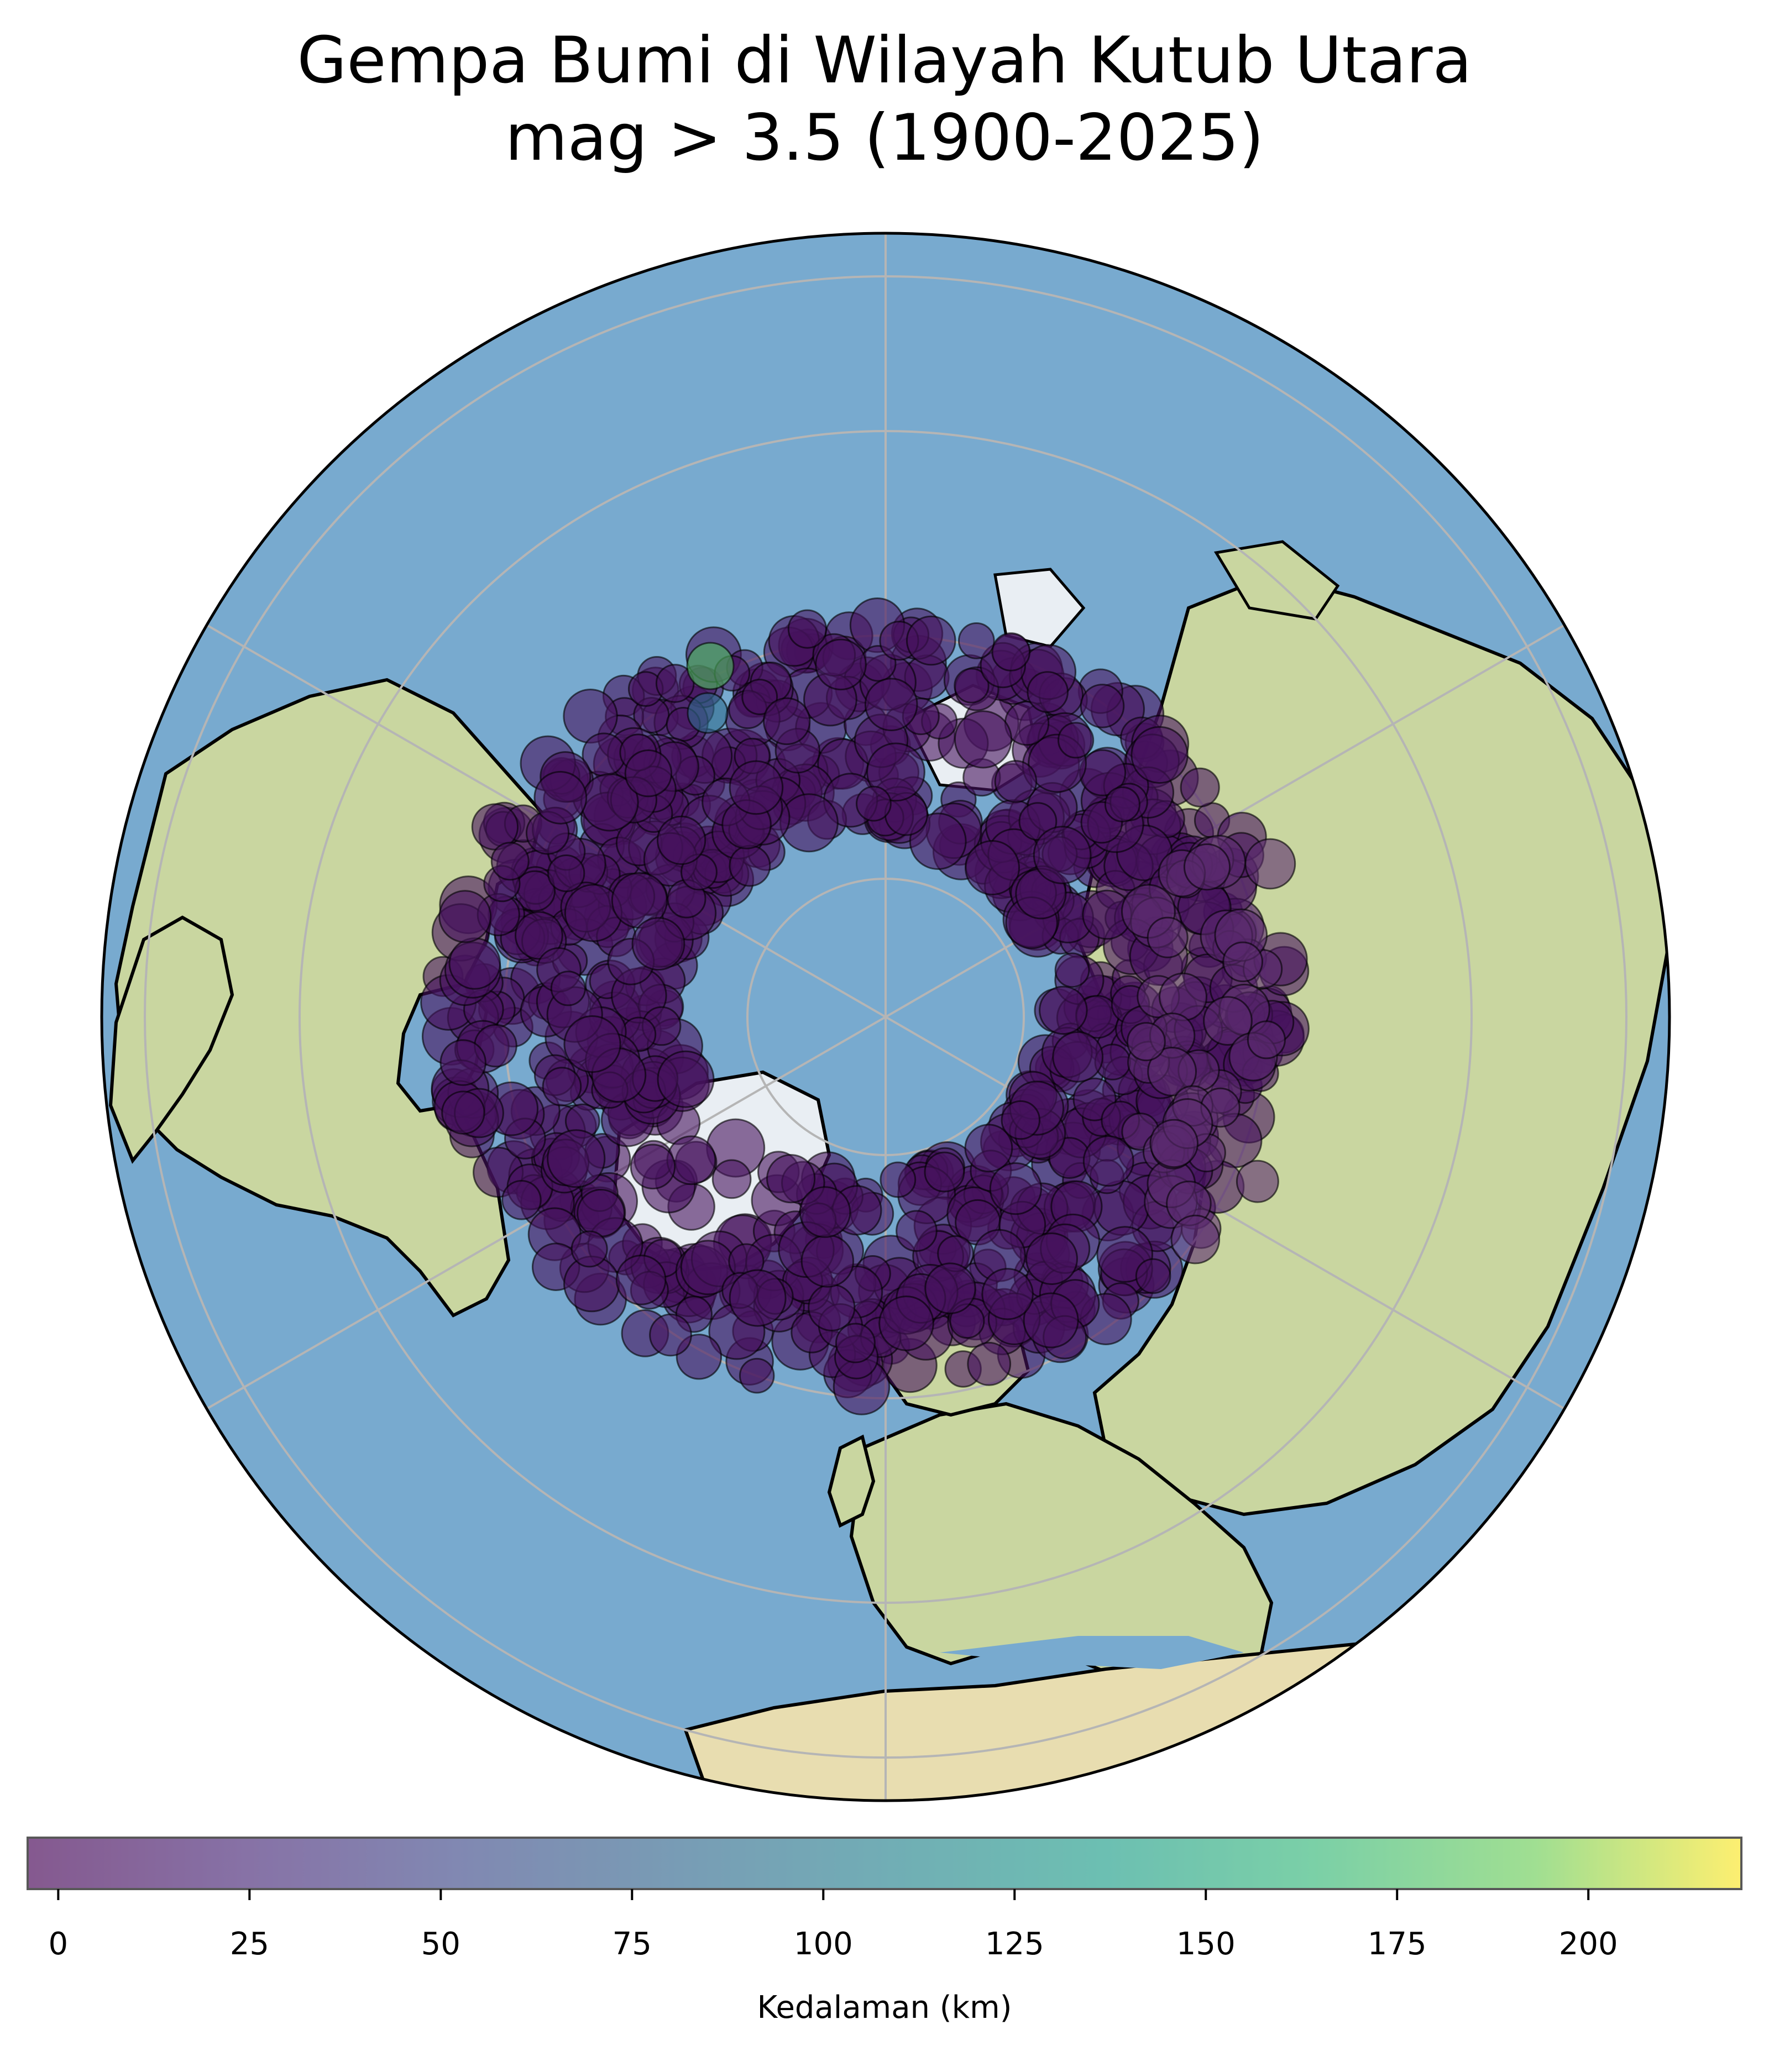  I want to click on colorbar-ticks, so click(823, 1894).